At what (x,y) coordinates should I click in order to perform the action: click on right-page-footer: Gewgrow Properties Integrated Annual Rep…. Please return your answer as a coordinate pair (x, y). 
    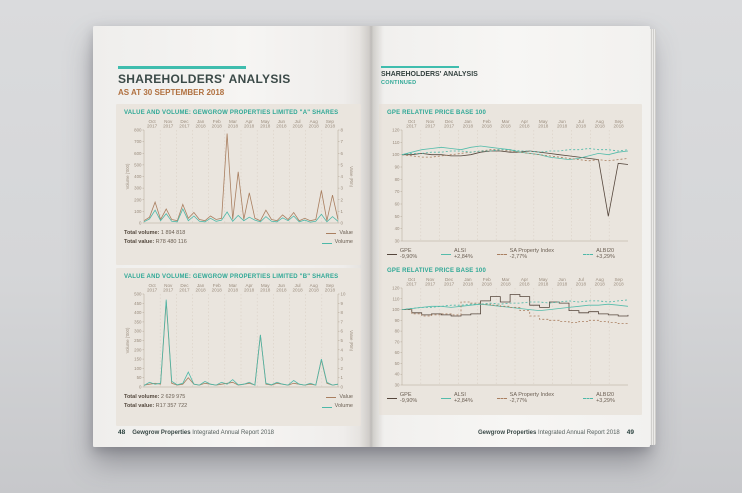
    Looking at the image, I should click on (556, 432).